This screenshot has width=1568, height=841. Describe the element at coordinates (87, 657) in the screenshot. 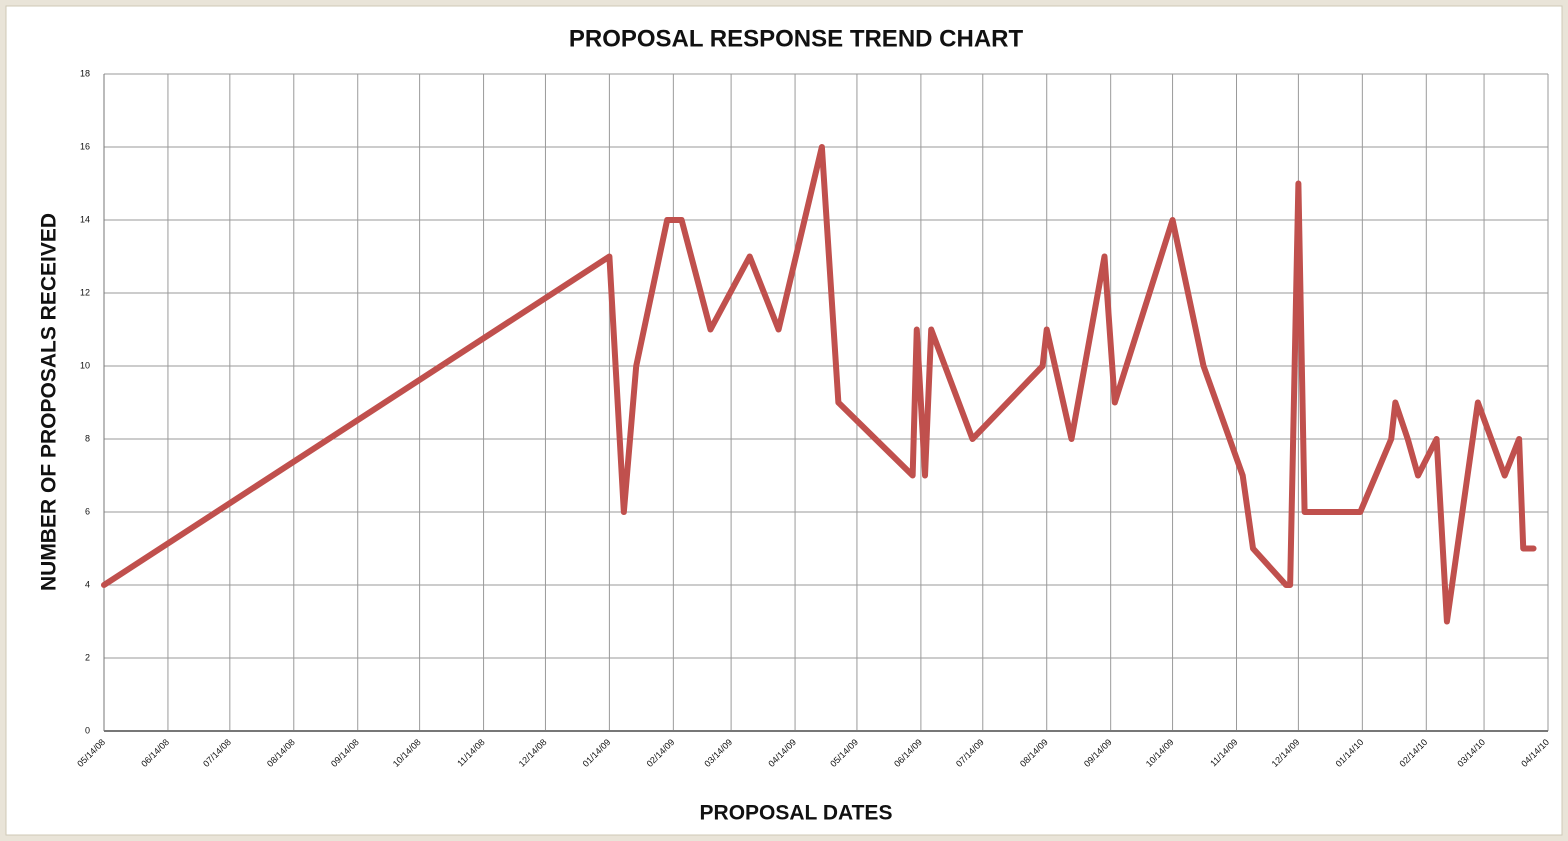

I see `y-tick-label: 2` at that location.